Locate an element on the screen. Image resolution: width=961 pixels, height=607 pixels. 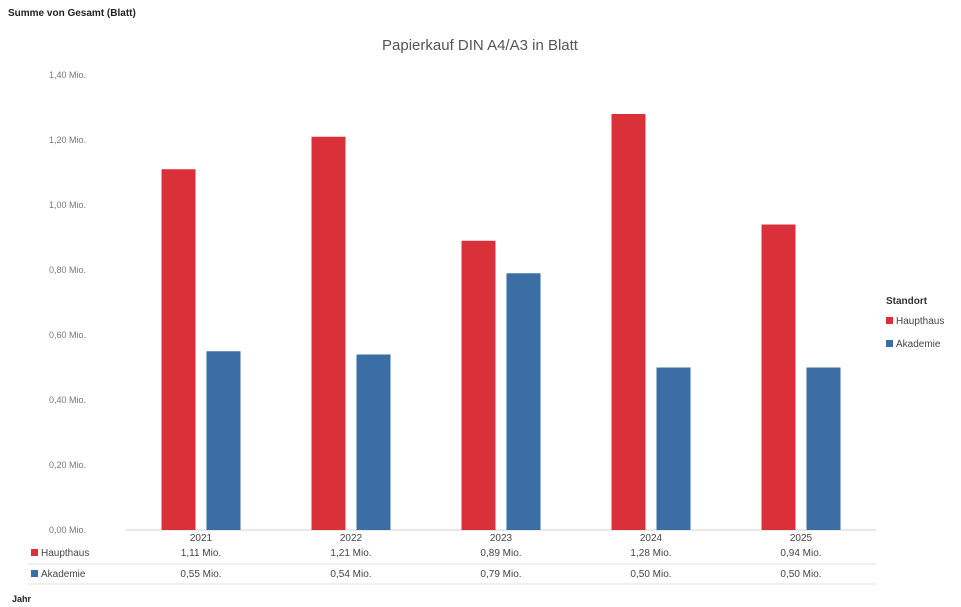
data-label: 0,89 Mio. is located at coordinates (500, 553).